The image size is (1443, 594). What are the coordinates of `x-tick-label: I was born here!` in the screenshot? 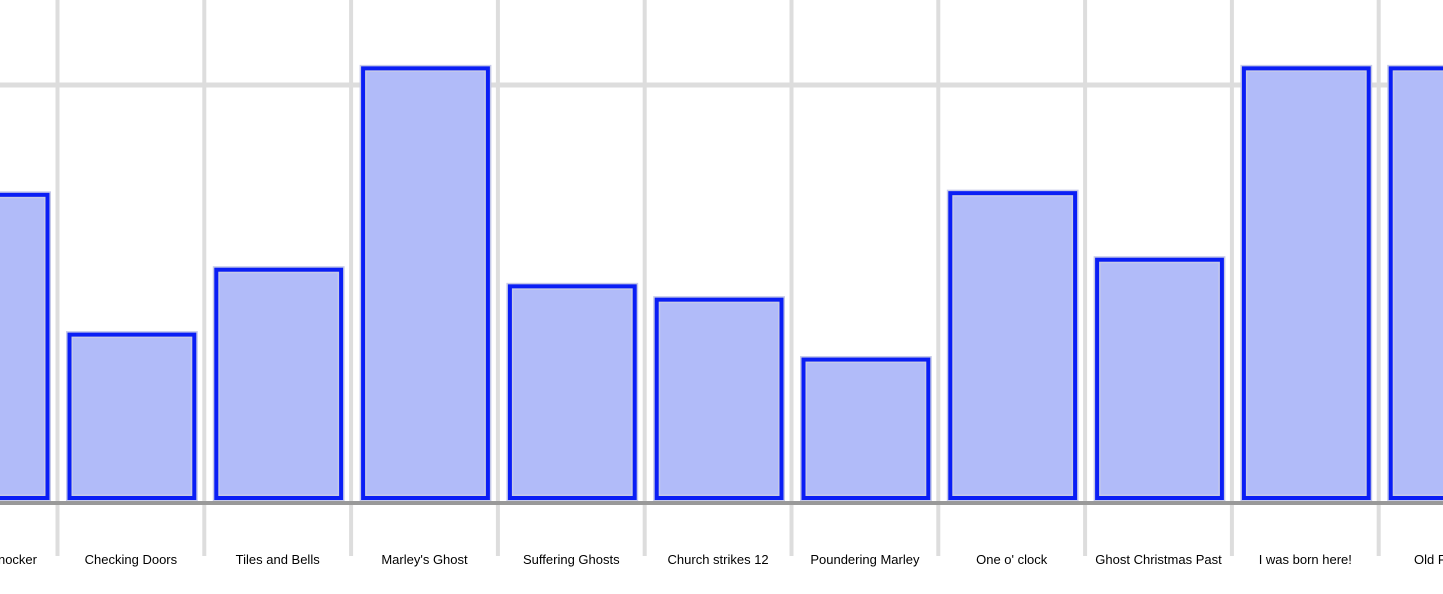 It's located at (1305, 559).